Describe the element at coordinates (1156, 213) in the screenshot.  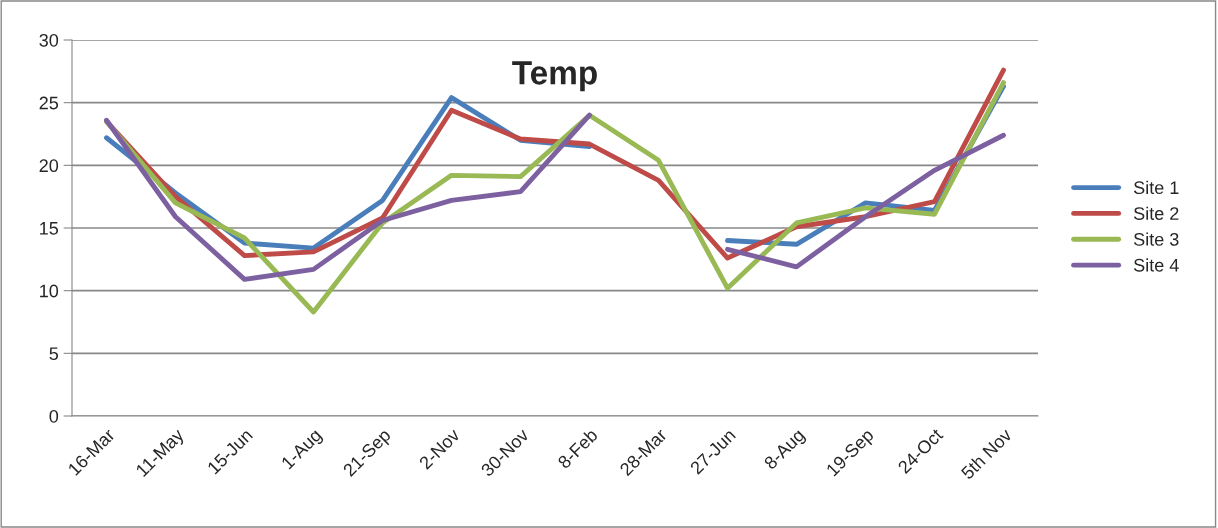
I see `legend-label: Site 2` at that location.